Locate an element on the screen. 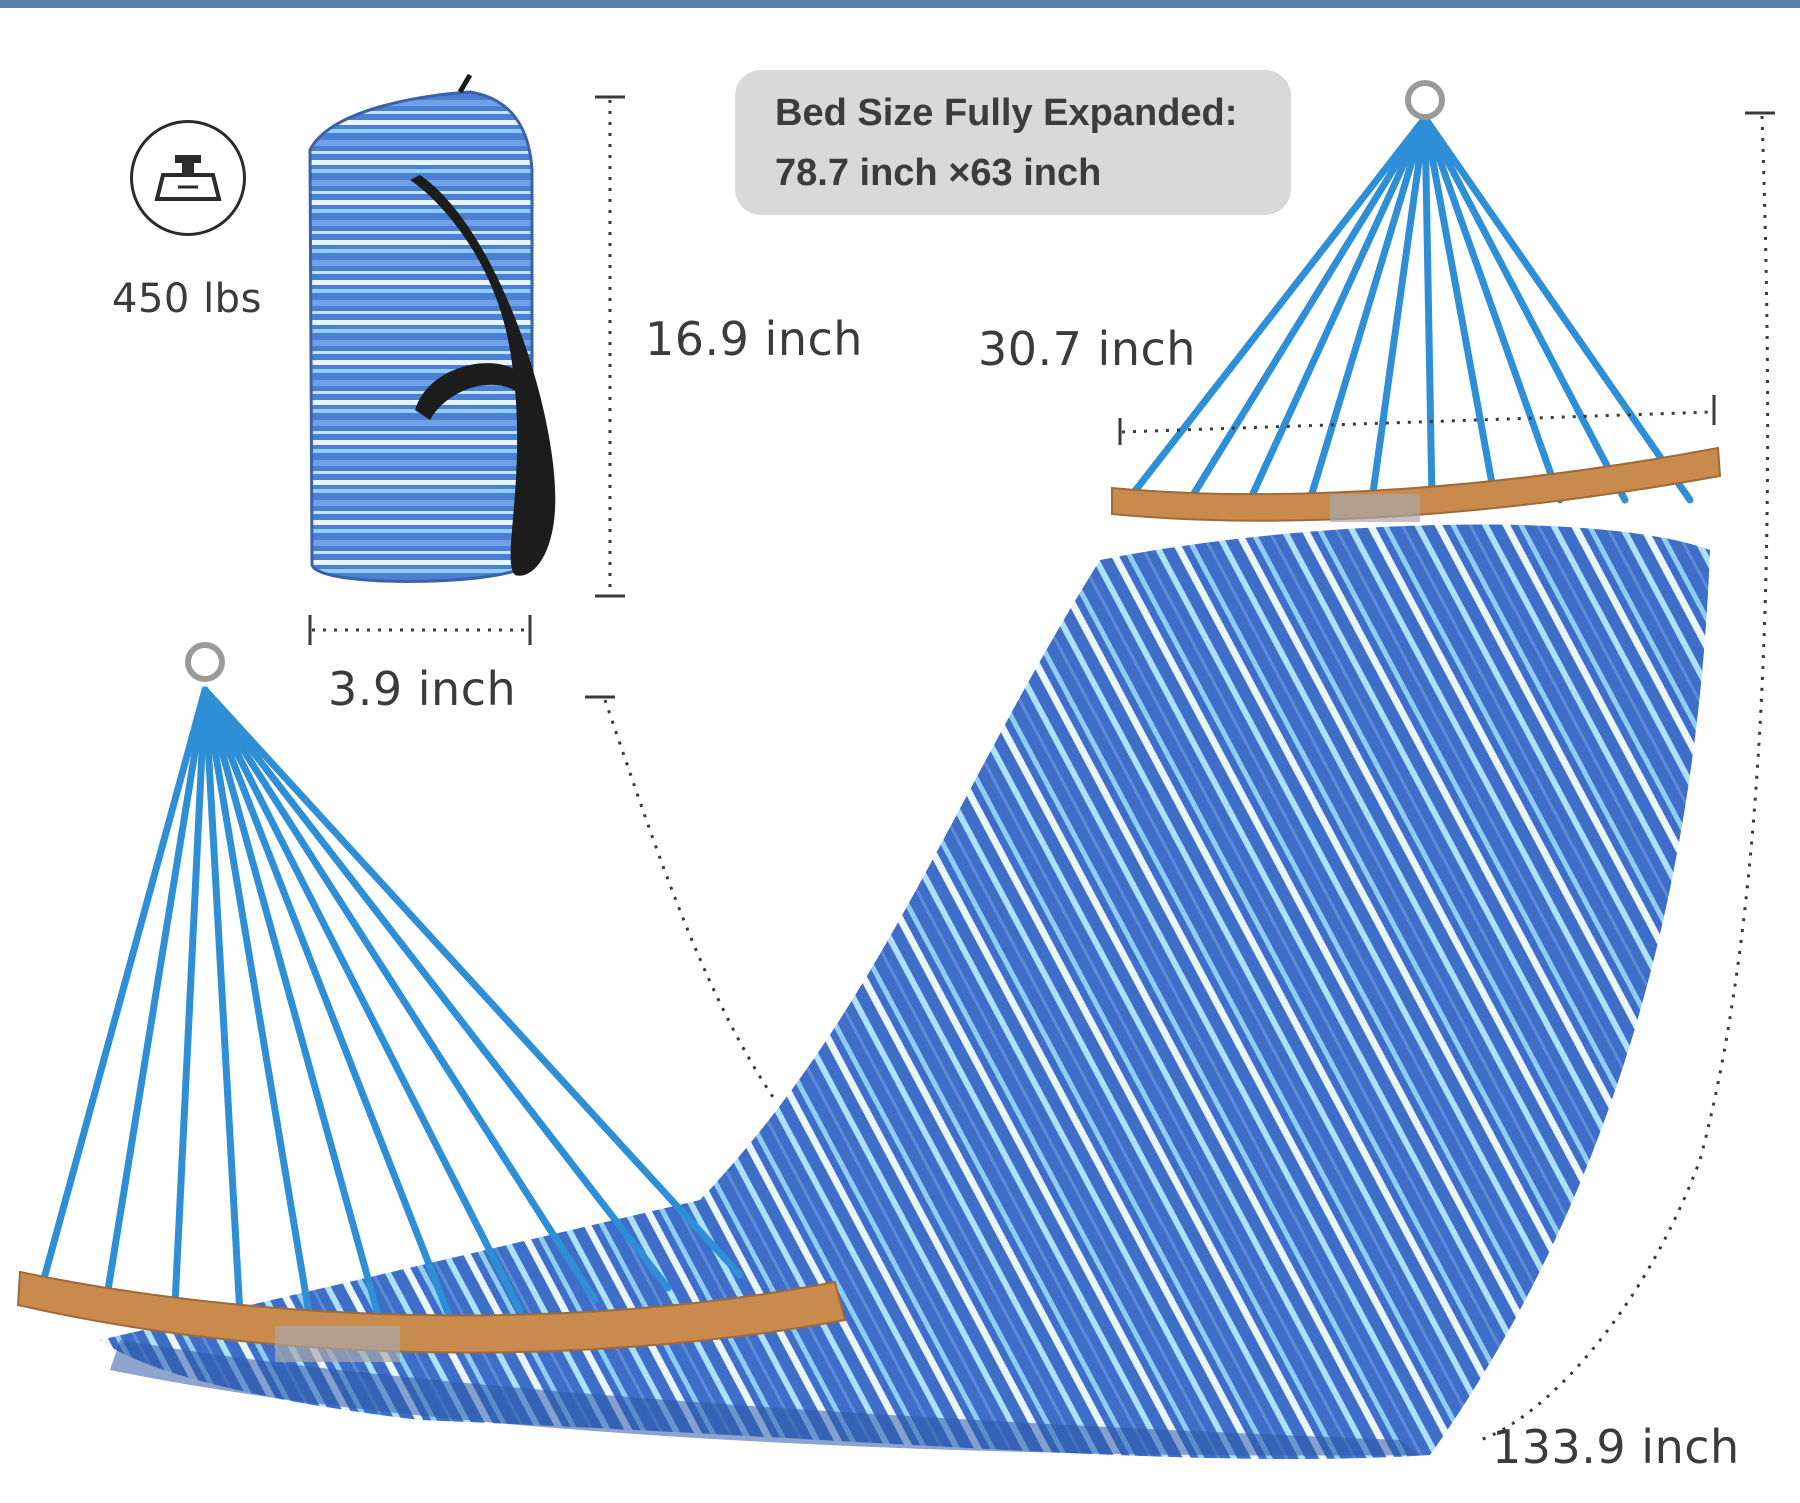 Image resolution: width=1800 pixels, height=1503 pixels. right-spreader-bar is located at coordinates (1416, 484).